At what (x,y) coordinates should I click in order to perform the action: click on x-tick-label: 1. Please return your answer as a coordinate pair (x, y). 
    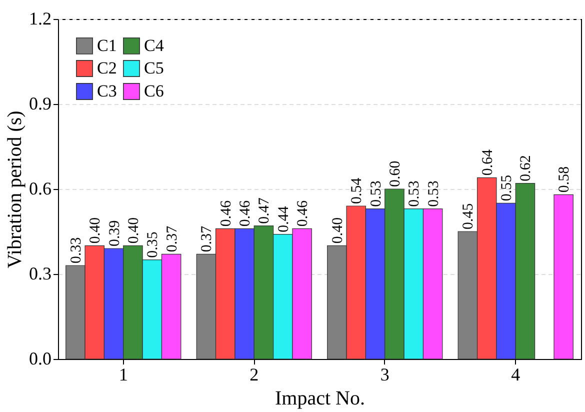
    Looking at the image, I should click on (123, 374).